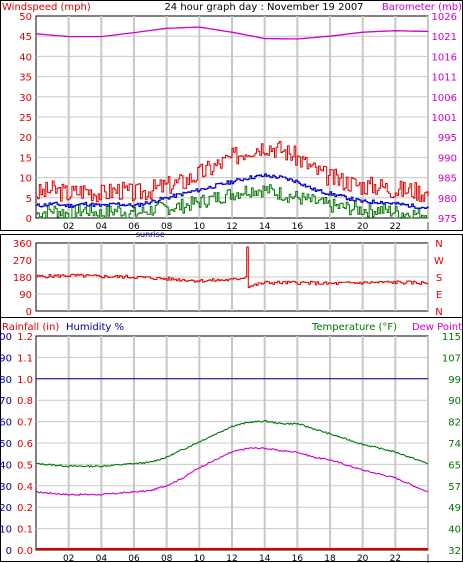 The width and height of the screenshot is (463, 563). Describe the element at coordinates (25, 465) in the screenshot. I see `rainfall-tick-label: 0.5` at that location.